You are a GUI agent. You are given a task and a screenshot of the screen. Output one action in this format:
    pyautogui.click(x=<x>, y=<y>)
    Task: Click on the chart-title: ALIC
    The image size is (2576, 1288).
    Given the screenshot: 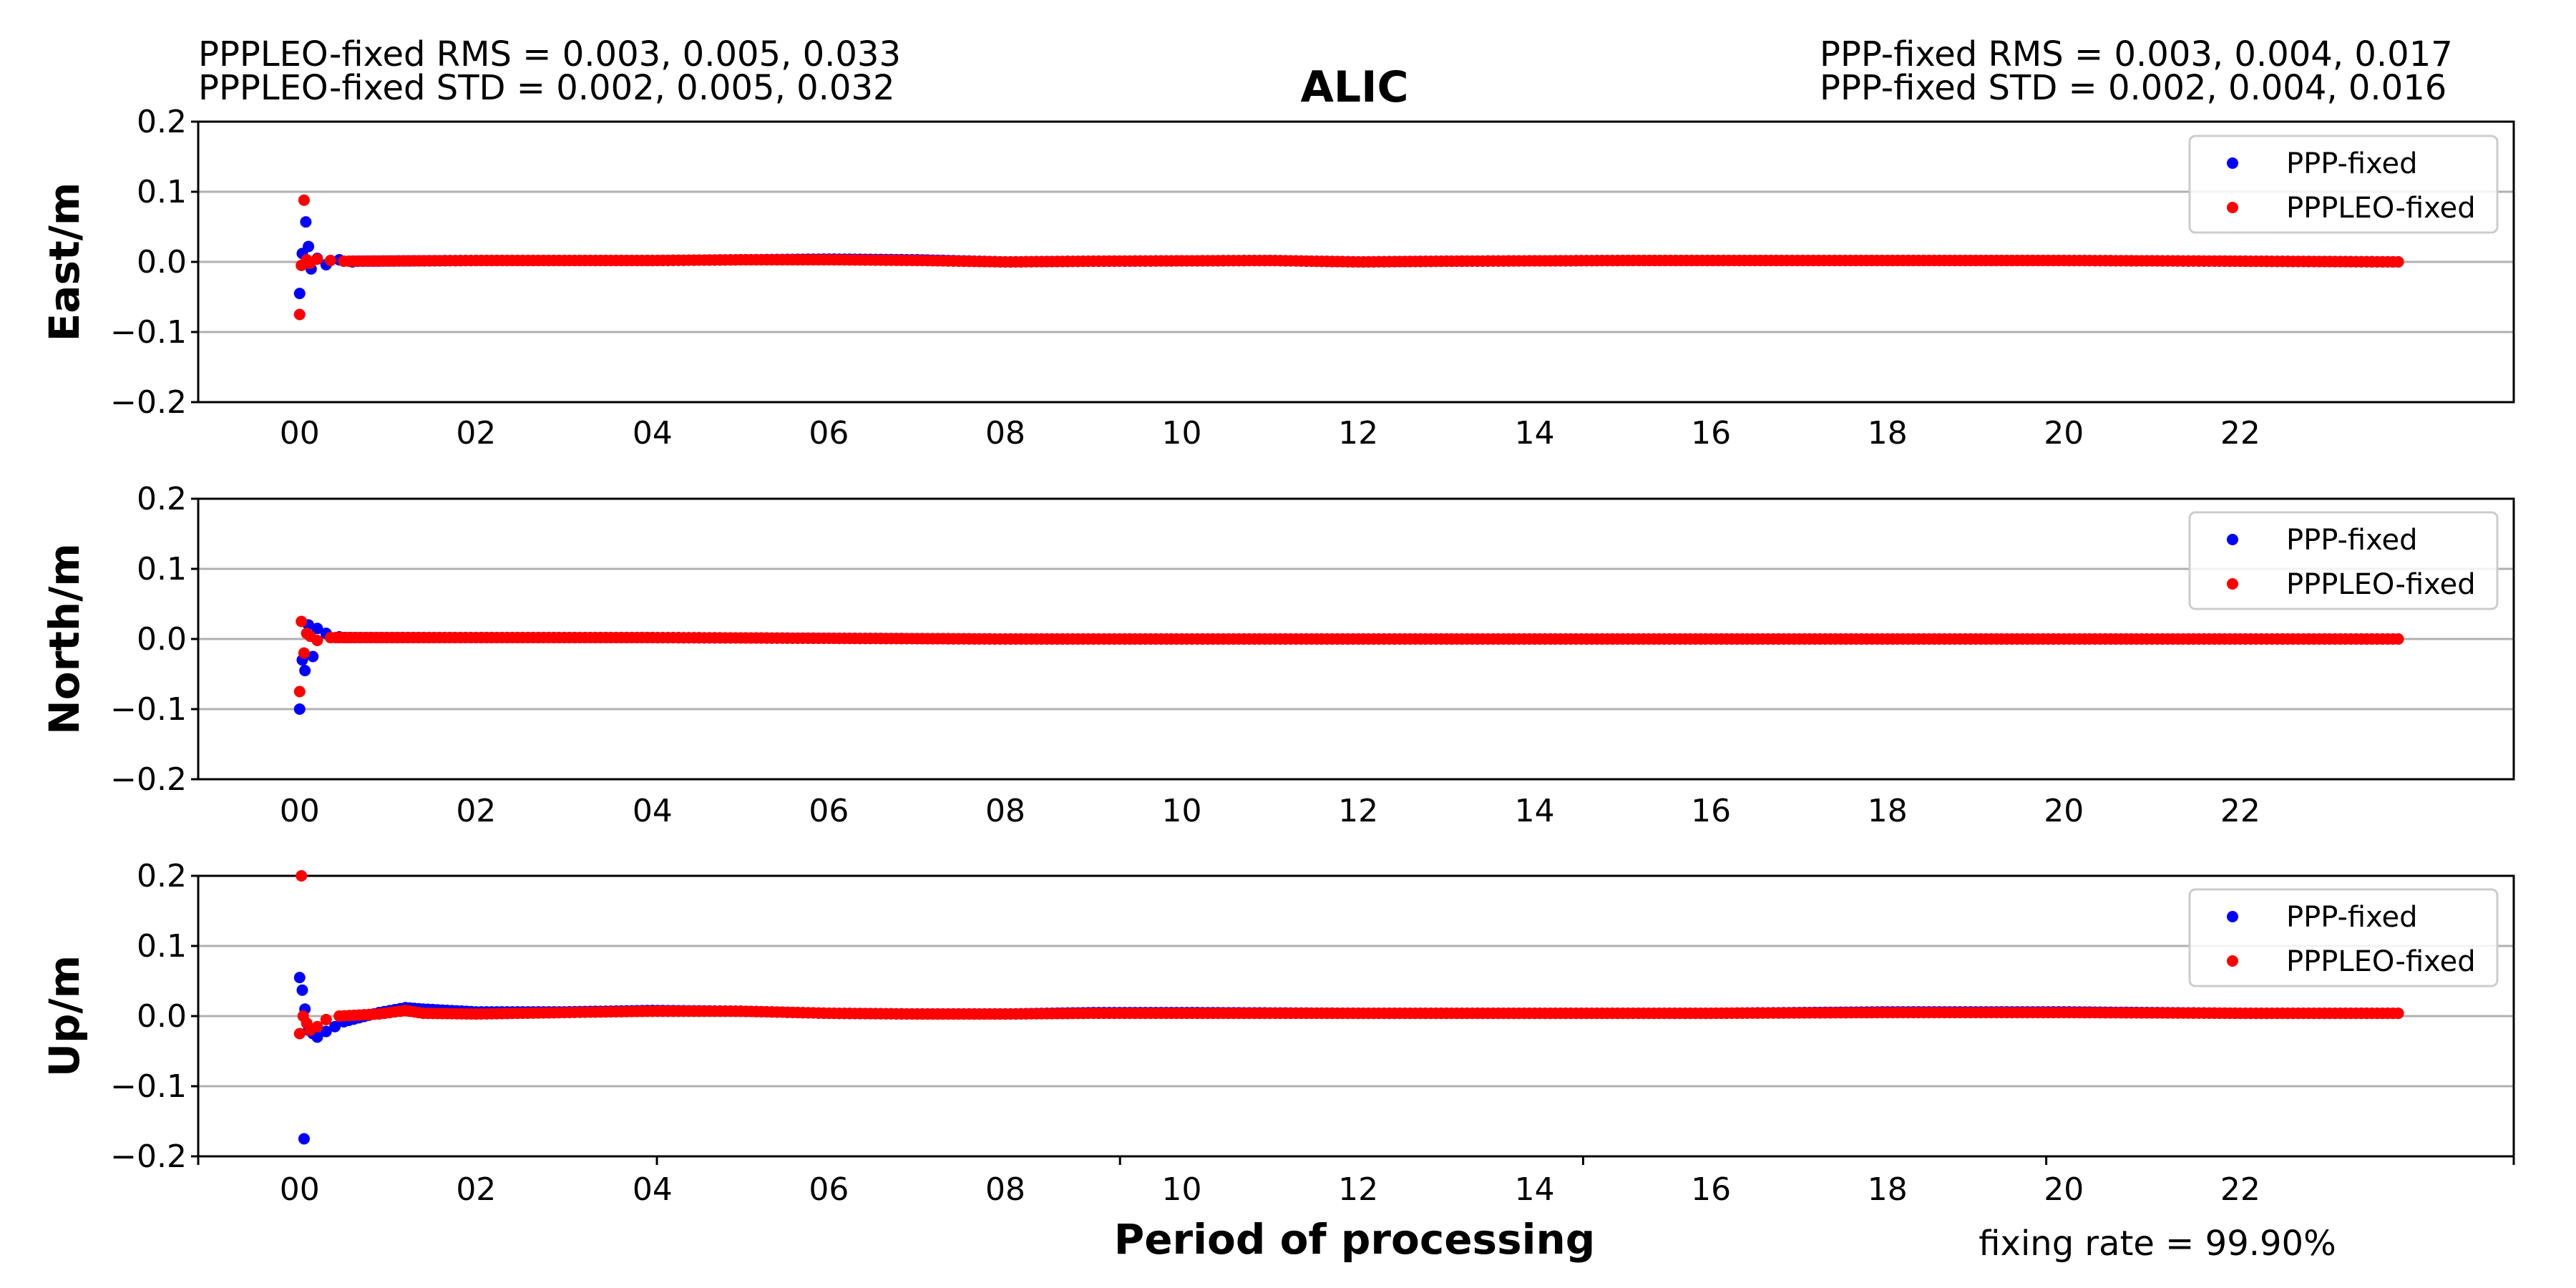 What is the action you would take?
    pyautogui.click(x=1354, y=87)
    